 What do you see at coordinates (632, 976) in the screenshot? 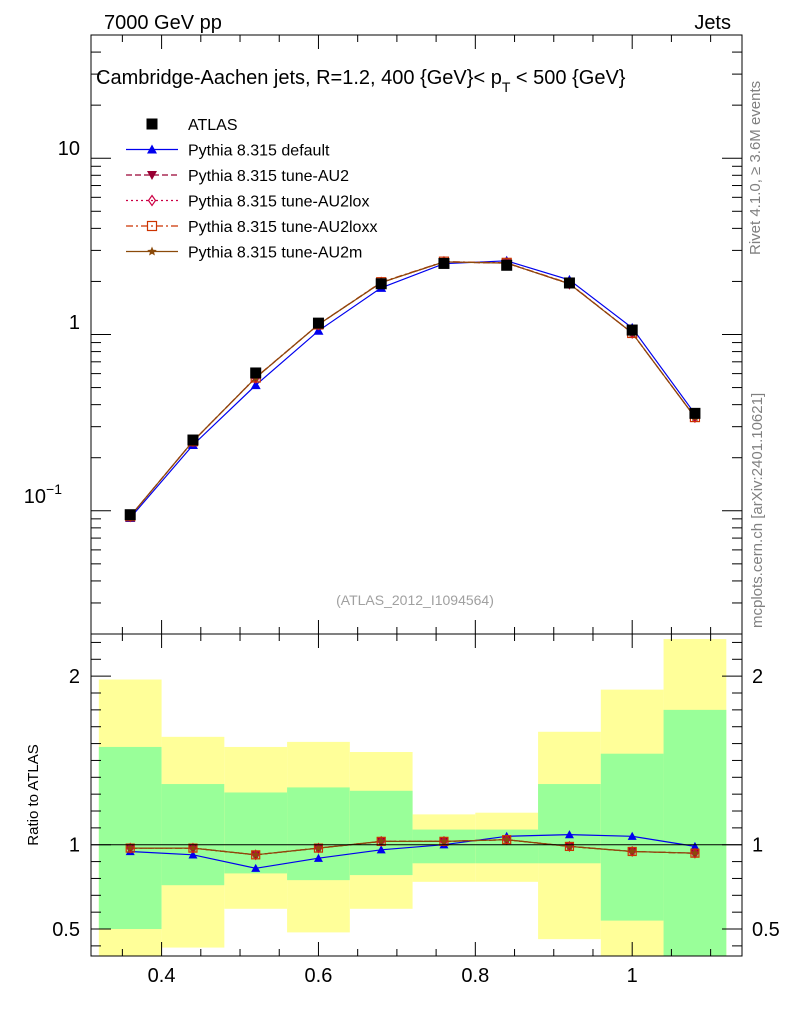
I see `x-tick-label: 1` at bounding box center [632, 976].